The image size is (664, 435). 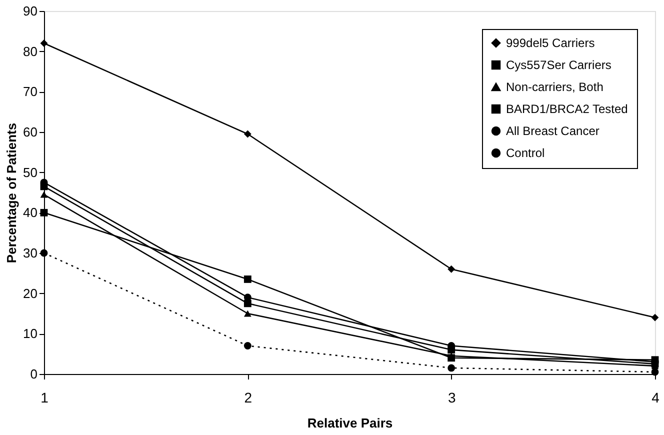 What do you see at coordinates (30, 172) in the screenshot?
I see `y-tick-label: 50` at bounding box center [30, 172].